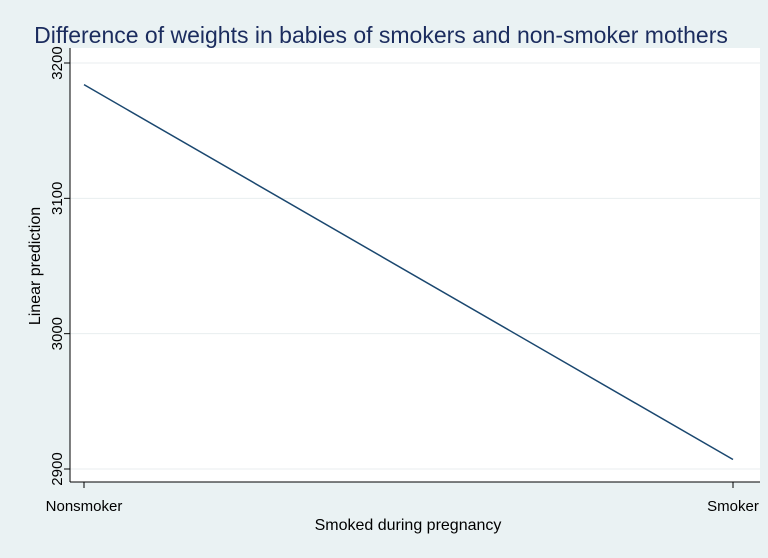 Image resolution: width=768 pixels, height=558 pixels. What do you see at coordinates (57, 333) in the screenshot?
I see `y-tick-label-3000: 3000` at bounding box center [57, 333].